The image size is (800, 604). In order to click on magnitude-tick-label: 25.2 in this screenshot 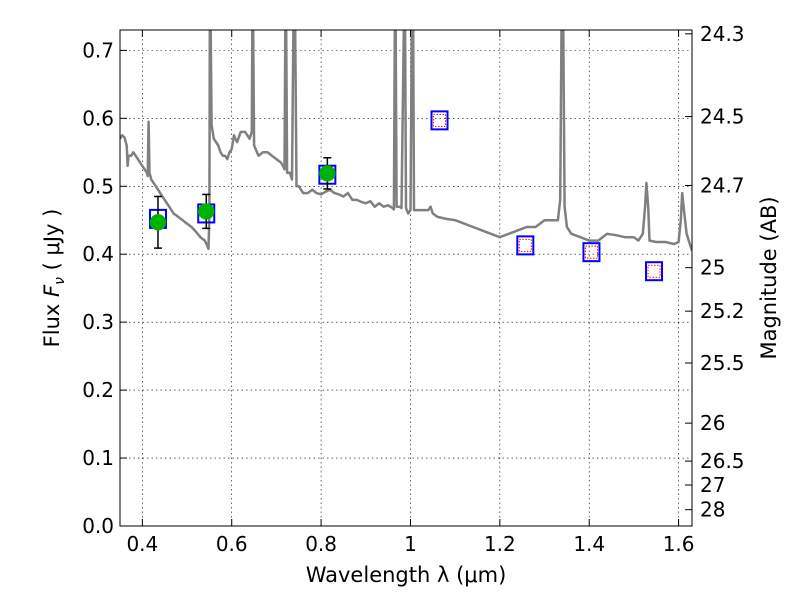, I will do `click(722, 311)`.